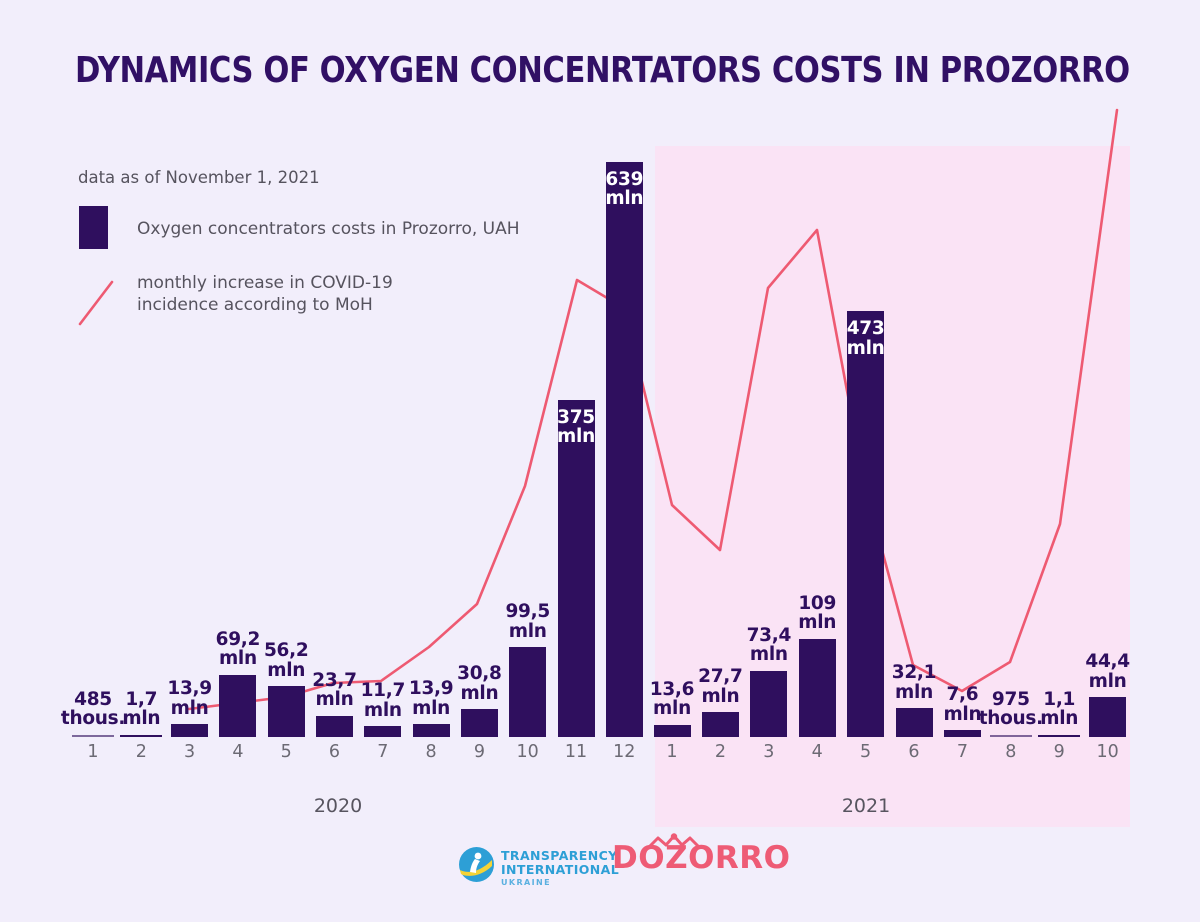 Image resolution: width=1200 pixels, height=922 pixels. Describe the element at coordinates (624, 189) in the screenshot. I see `bar-value-label-2020-m12: 639 mln` at that location.